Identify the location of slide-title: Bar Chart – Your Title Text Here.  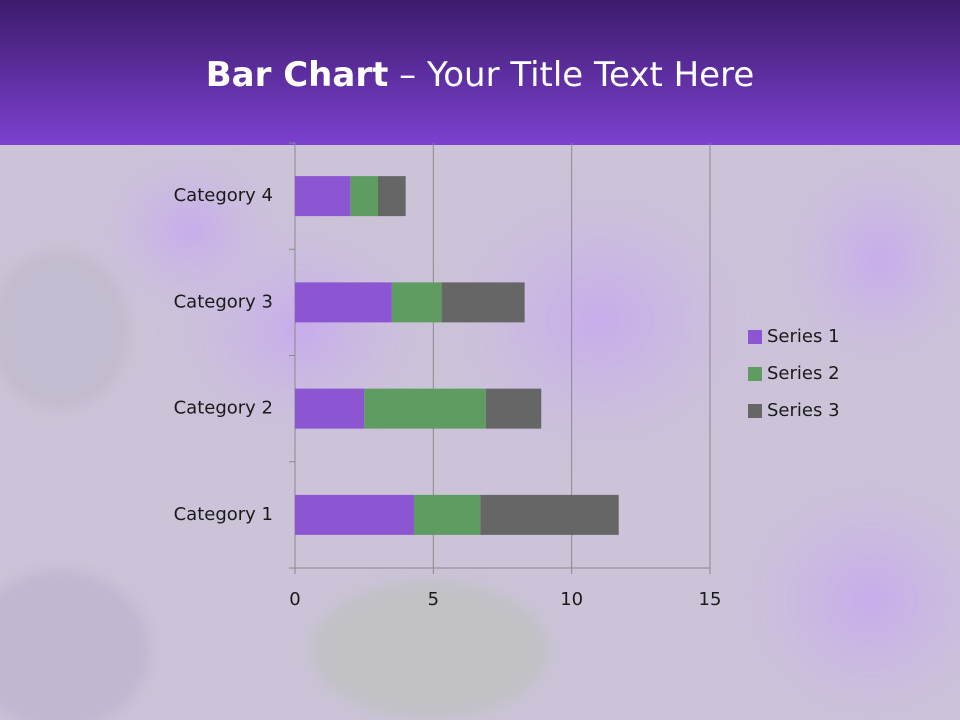
(480, 75).